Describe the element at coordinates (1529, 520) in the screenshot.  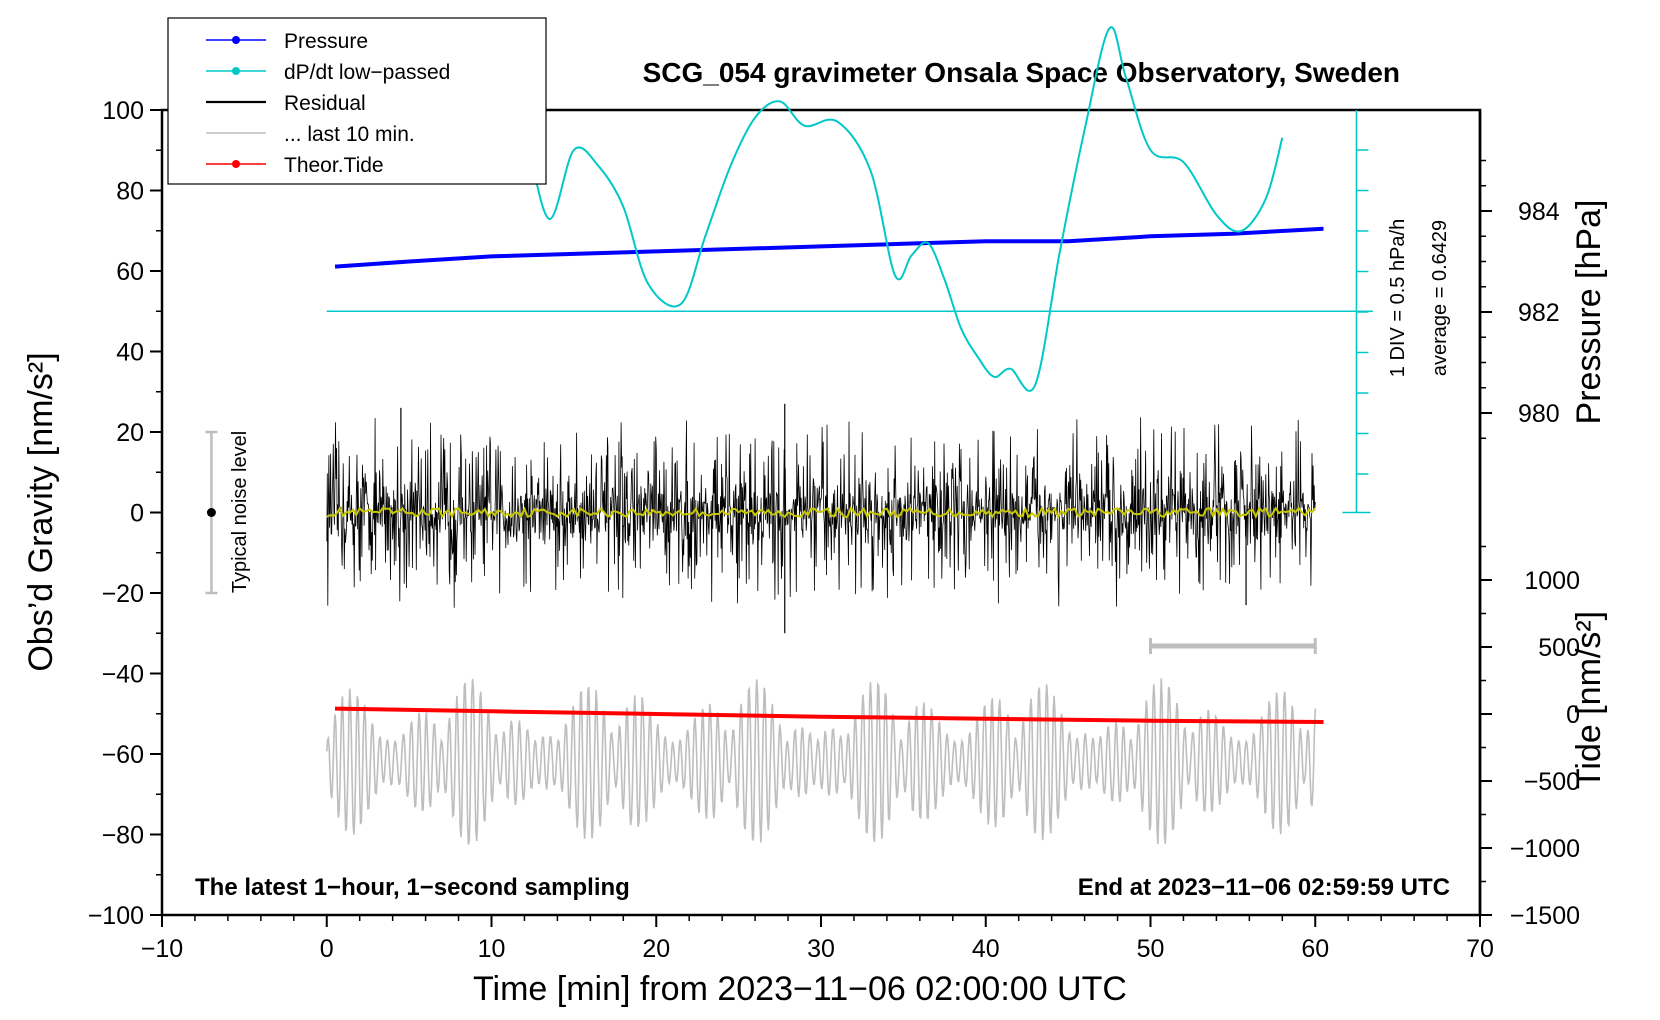
I see `right-axes: 984 982 980 1000 500 0 −500 −1000 −1500` at that location.